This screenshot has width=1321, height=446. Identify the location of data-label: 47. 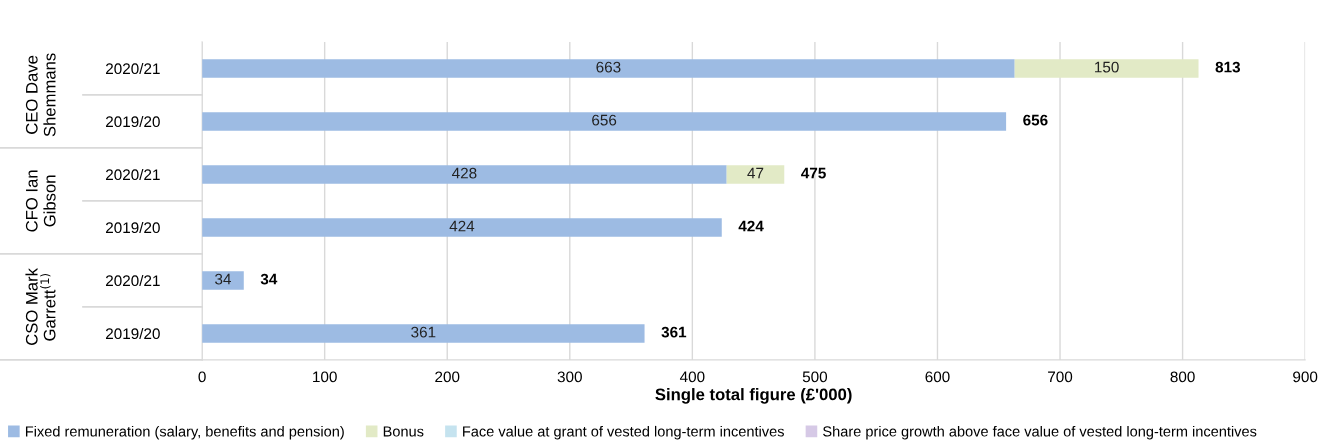
(755, 173).